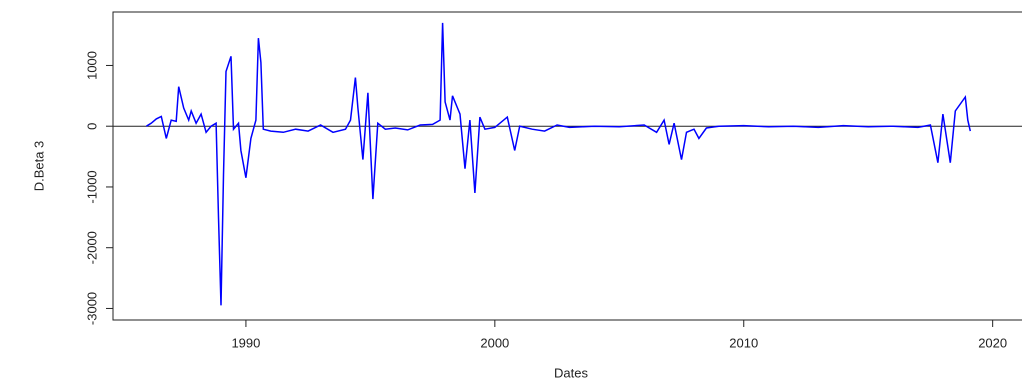 Image resolution: width=1022 pixels, height=391 pixels. Describe the element at coordinates (91, 65) in the screenshot. I see `y-tick-label: 1000` at that location.